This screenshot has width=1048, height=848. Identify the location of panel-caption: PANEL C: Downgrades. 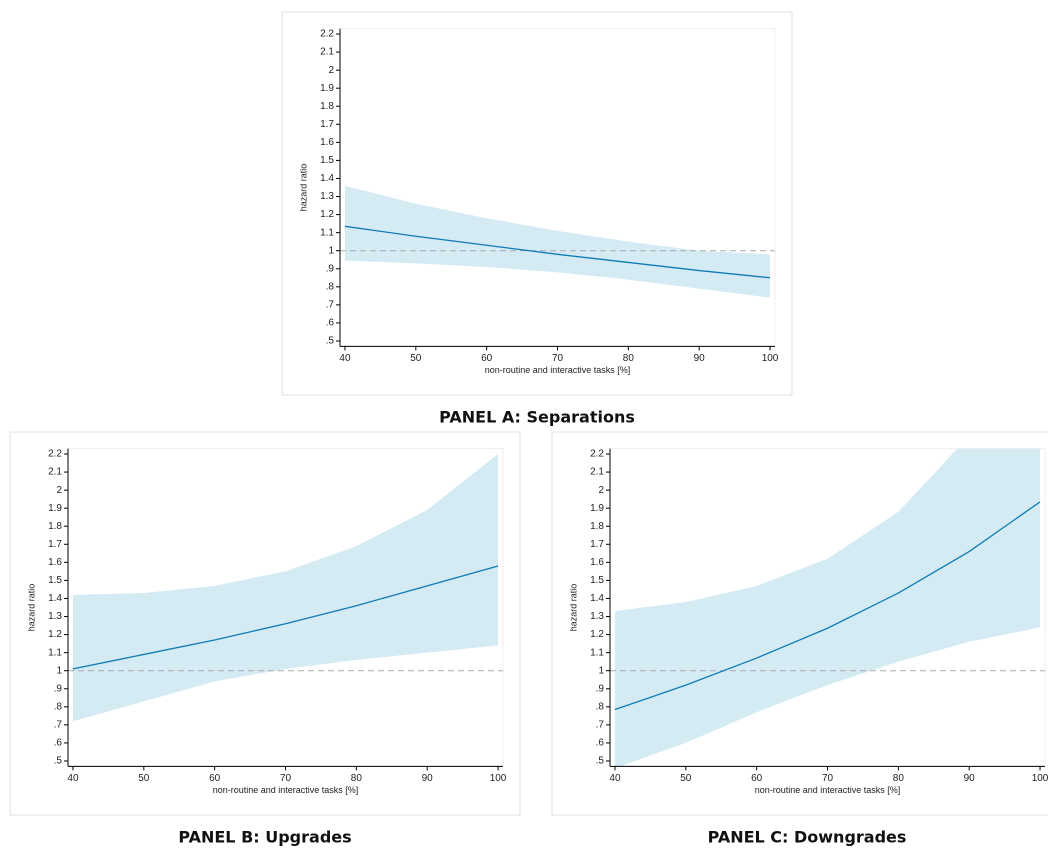
(807, 837).